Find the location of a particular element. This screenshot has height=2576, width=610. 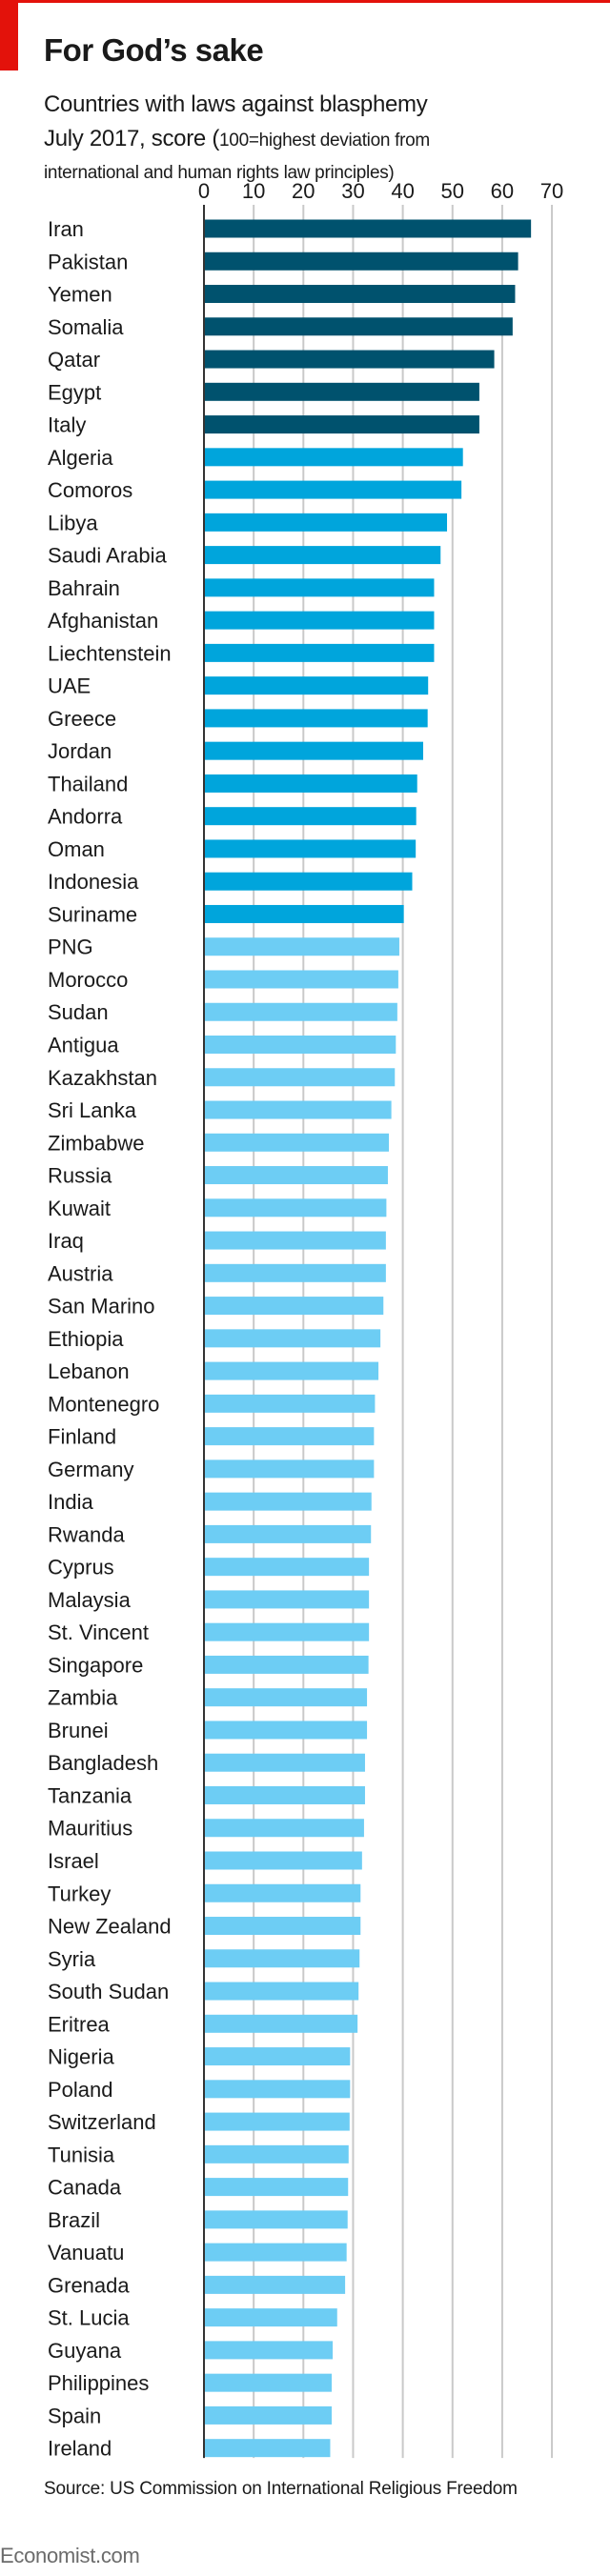

x-tick-label-70: 70 is located at coordinates (551, 191).